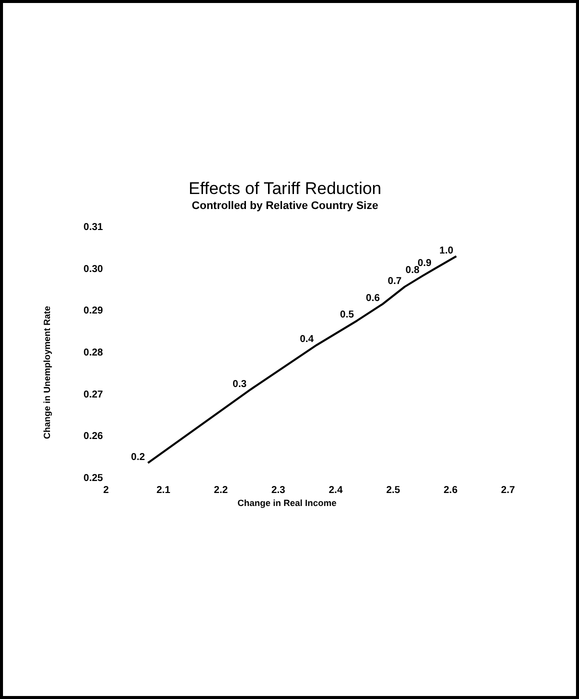  Describe the element at coordinates (106, 490) in the screenshot. I see `x-tick-label: 2` at that location.